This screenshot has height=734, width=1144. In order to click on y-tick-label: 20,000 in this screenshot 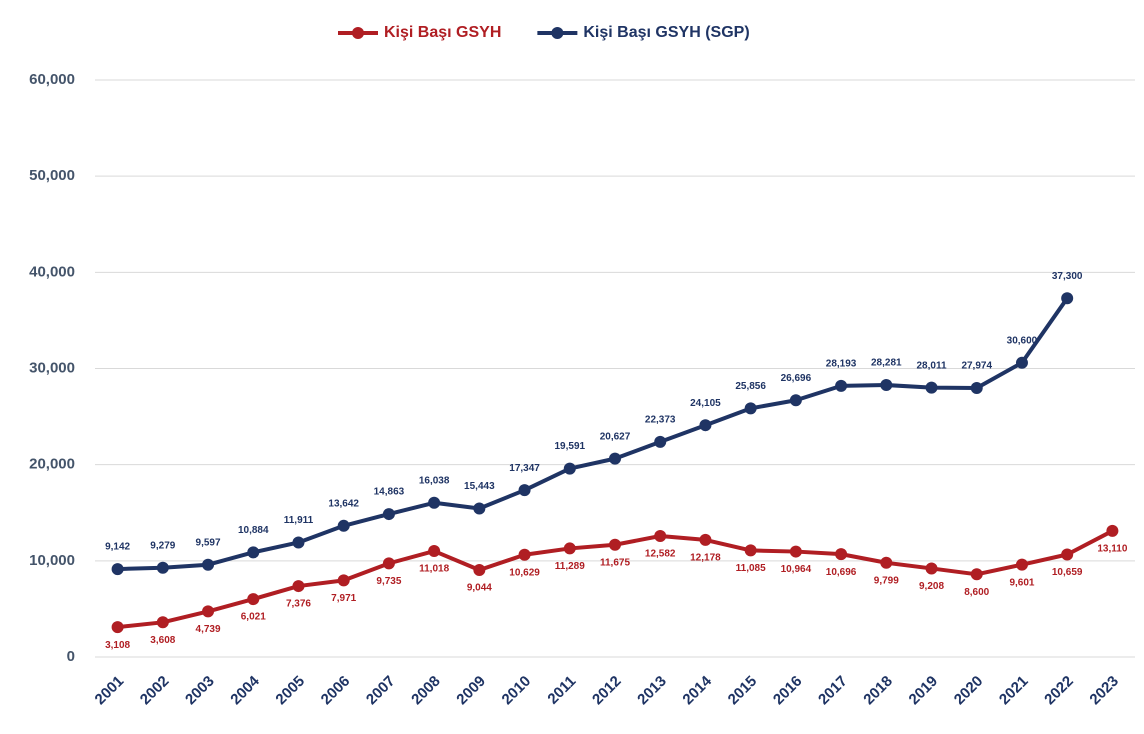, I will do `click(52, 464)`.